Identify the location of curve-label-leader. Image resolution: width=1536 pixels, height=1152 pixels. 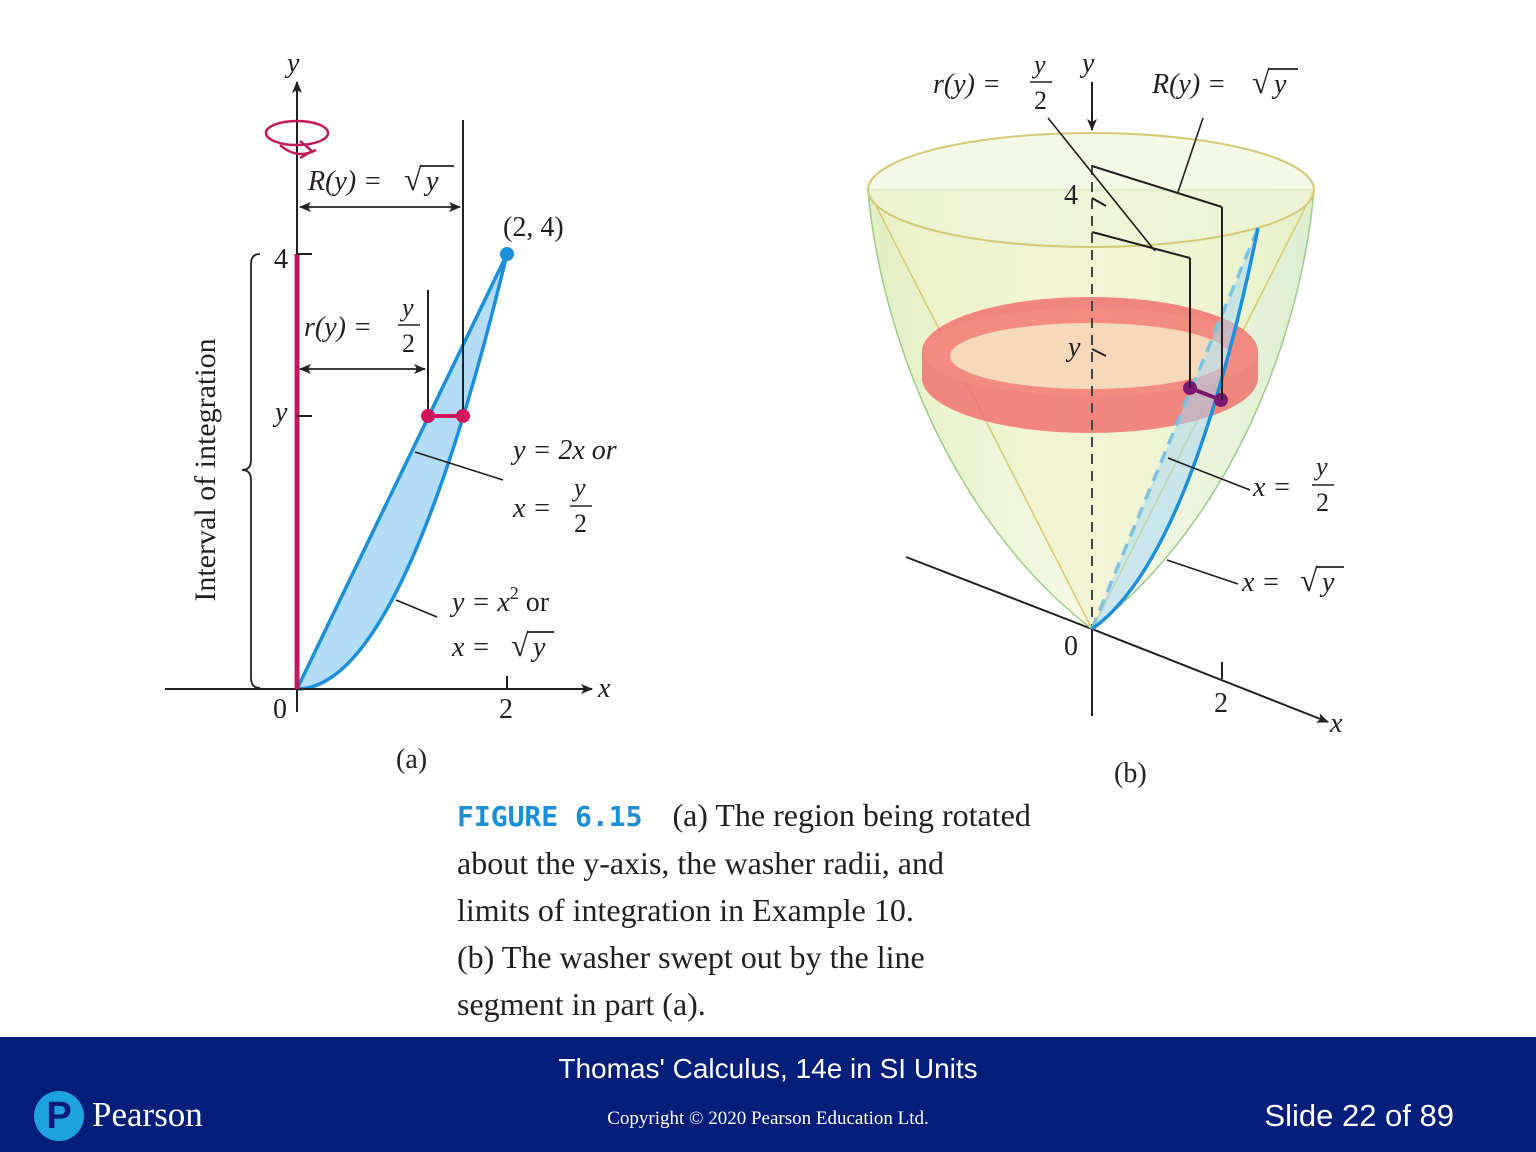
(416, 608).